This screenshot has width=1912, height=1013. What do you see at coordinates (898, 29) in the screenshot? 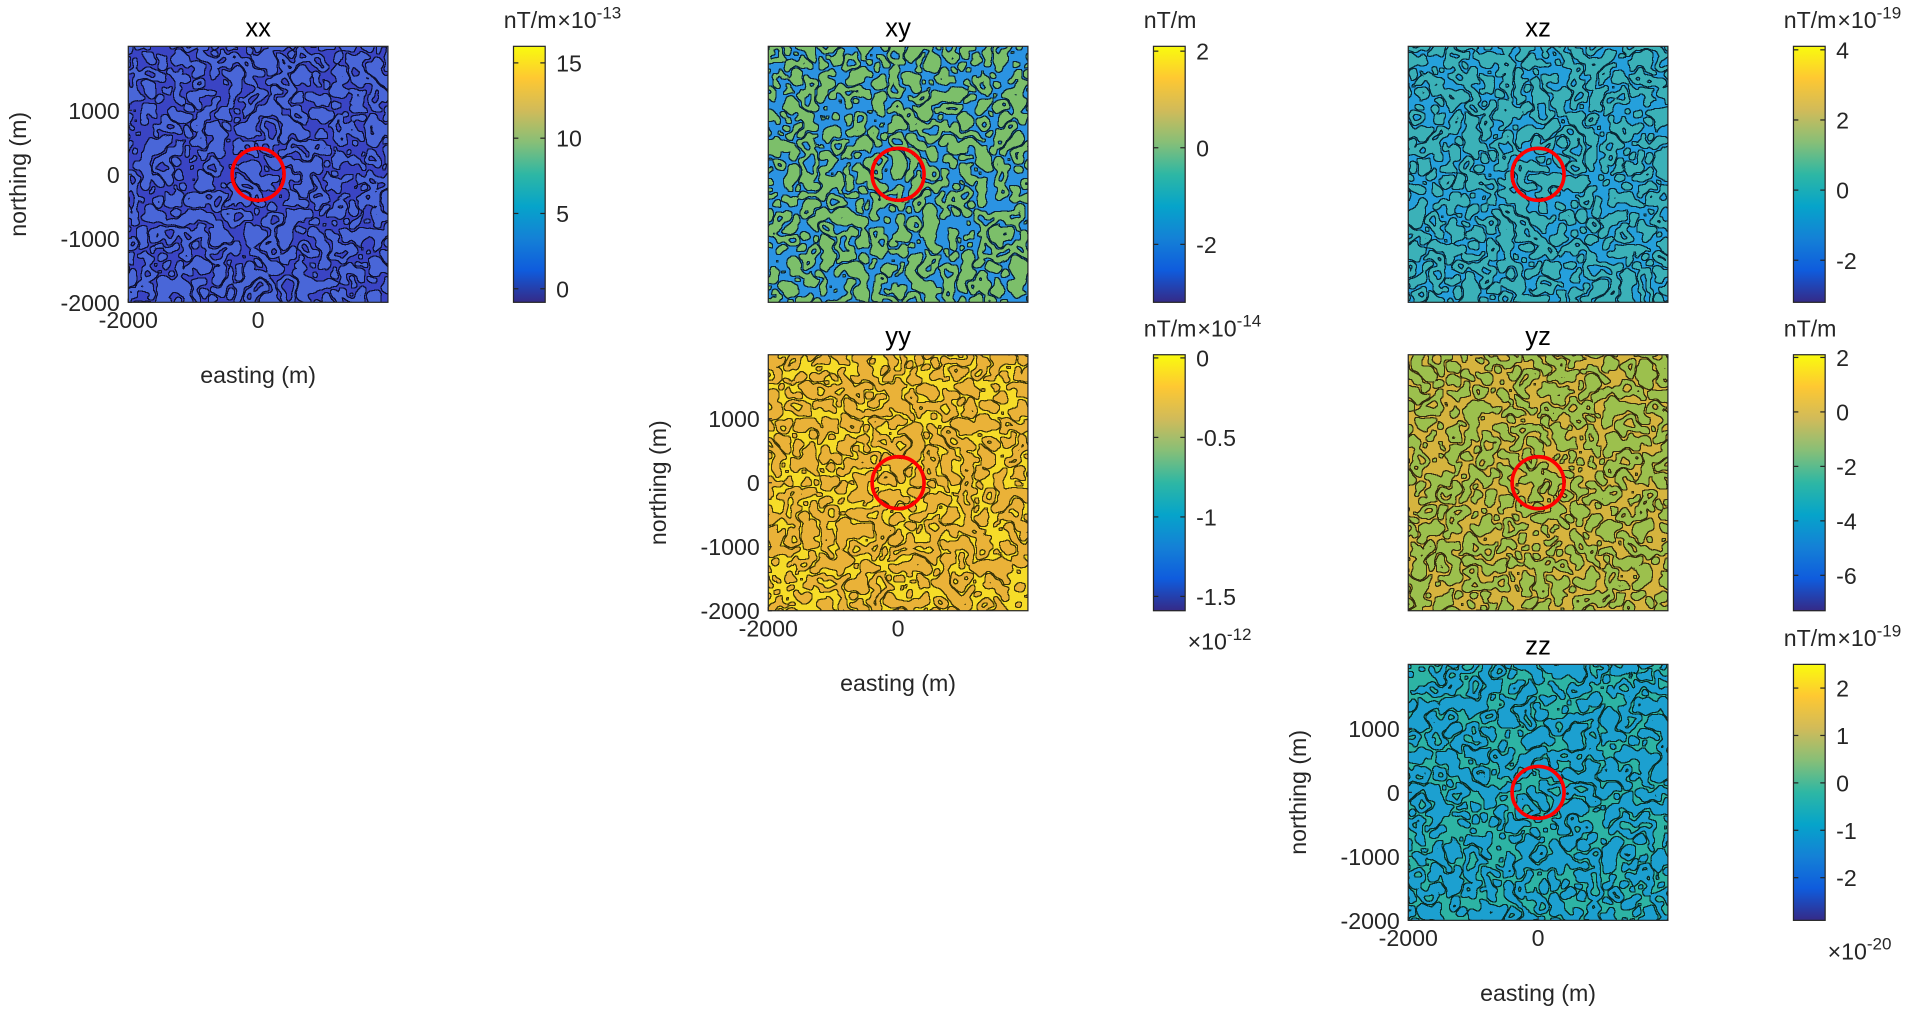
I see `plot-title: xy` at bounding box center [898, 29].